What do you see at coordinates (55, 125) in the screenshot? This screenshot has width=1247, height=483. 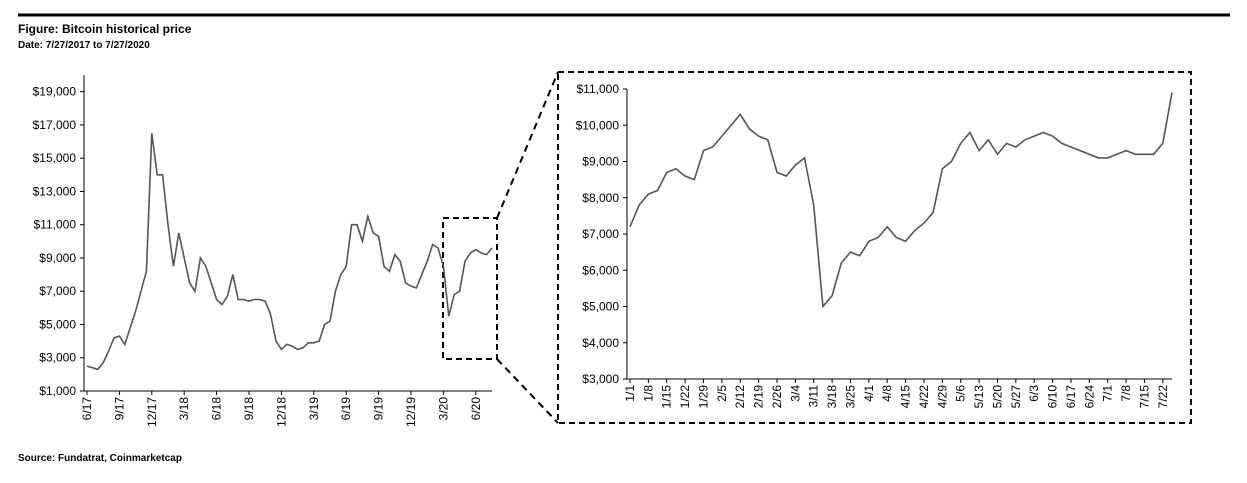 I see `y-tick-label: $17,000` at bounding box center [55, 125].